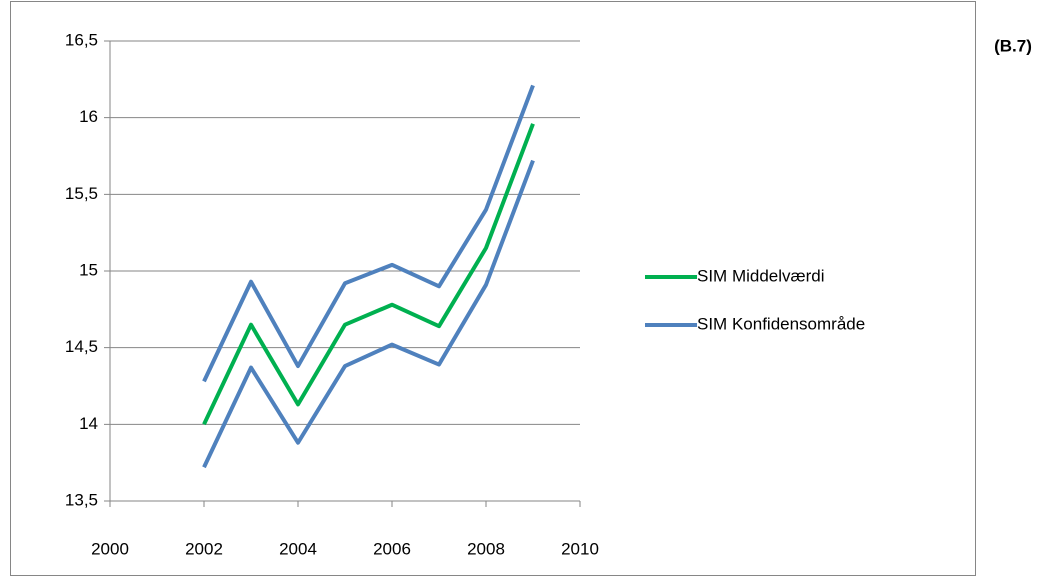  Describe the element at coordinates (81, 346) in the screenshot. I see `y-tick-label: 14,5` at that location.